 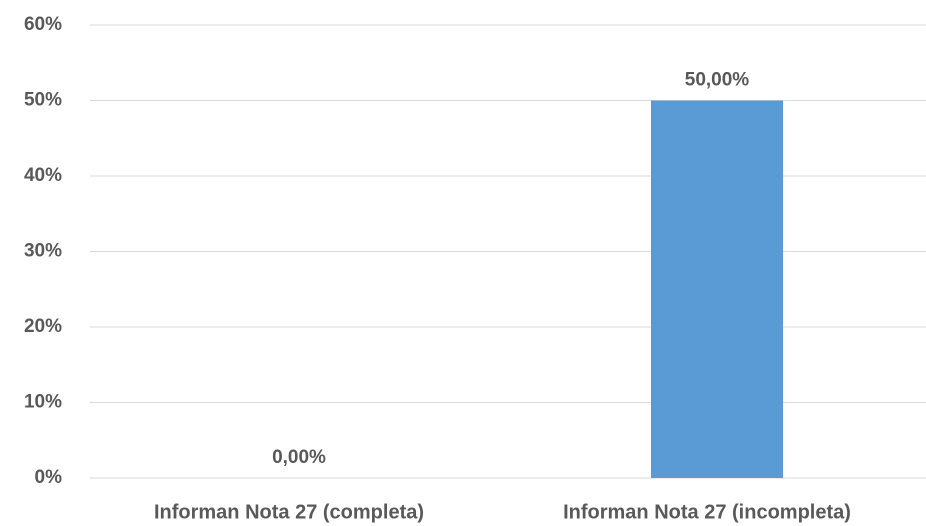 I want to click on bar, so click(x=717, y=289).